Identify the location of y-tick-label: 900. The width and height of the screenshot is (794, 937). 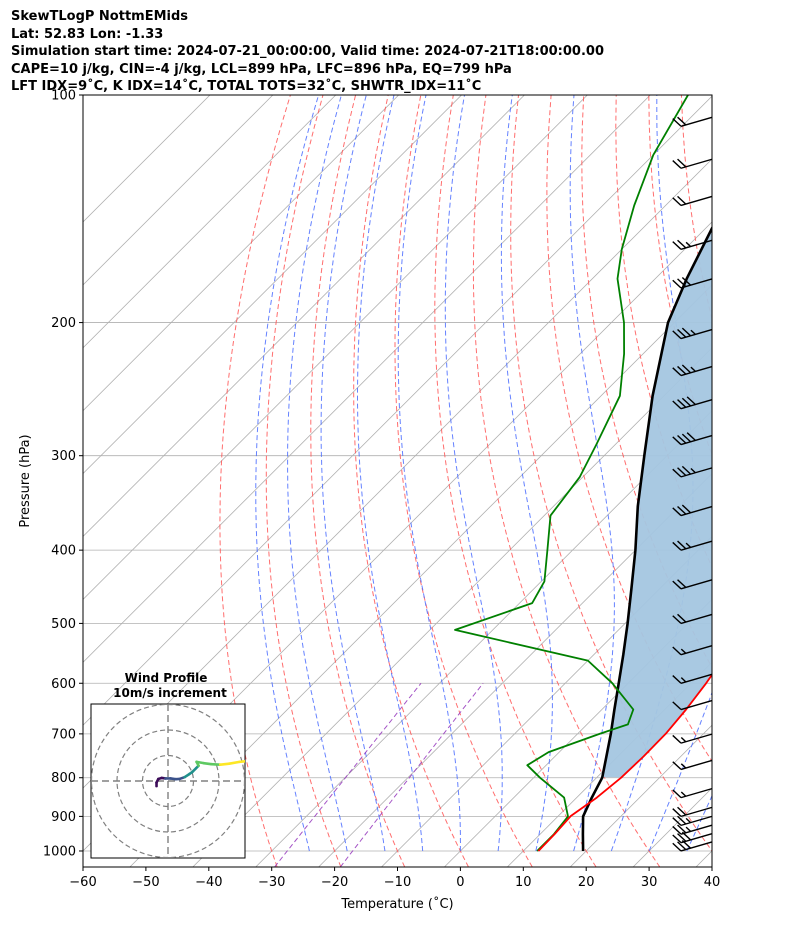
(63, 817).